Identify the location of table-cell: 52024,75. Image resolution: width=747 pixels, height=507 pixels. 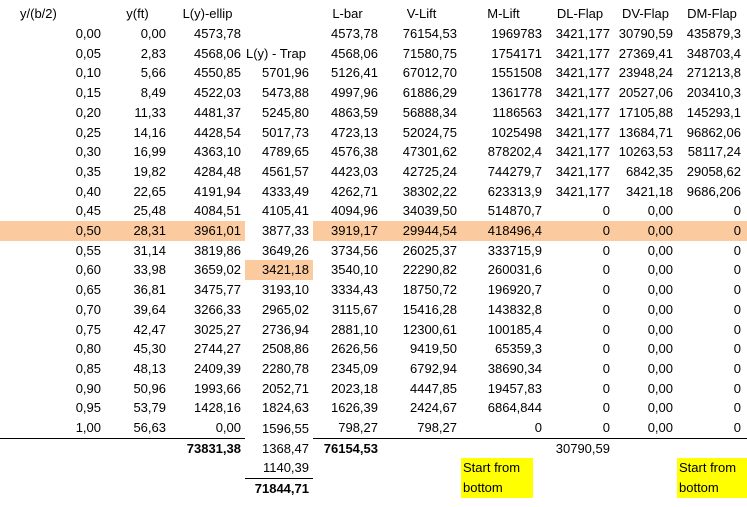
(429, 132).